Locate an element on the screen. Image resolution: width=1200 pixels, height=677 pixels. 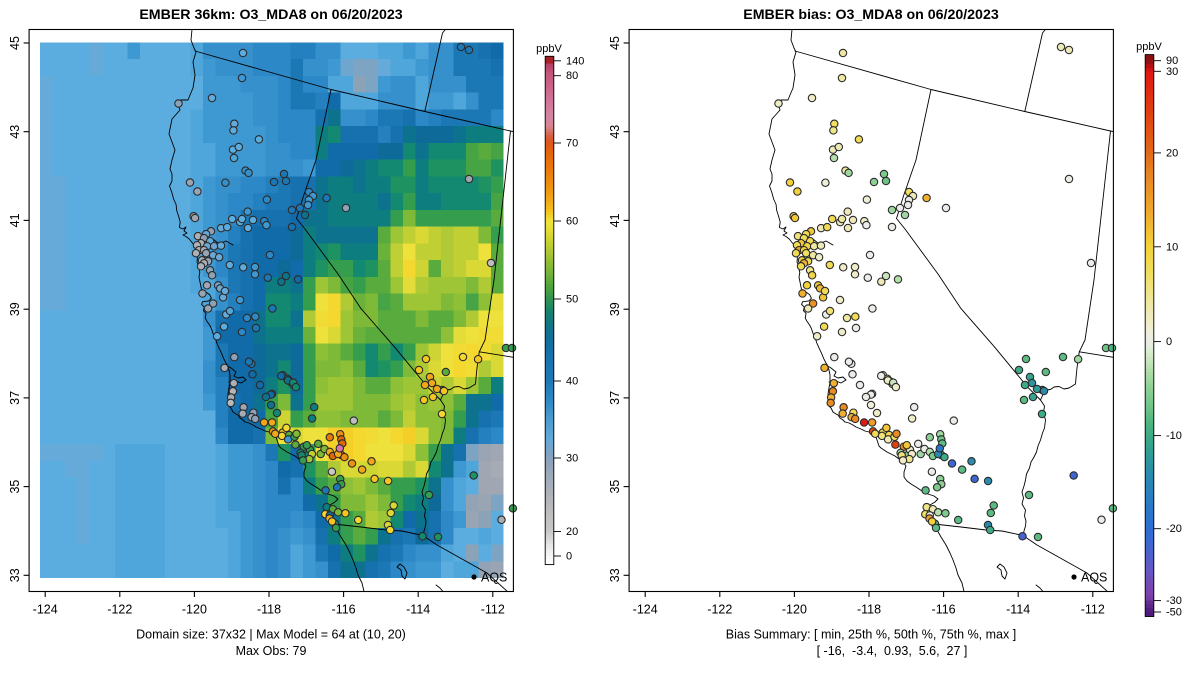
svg-text: -10 is located at coordinates (1174, 436).